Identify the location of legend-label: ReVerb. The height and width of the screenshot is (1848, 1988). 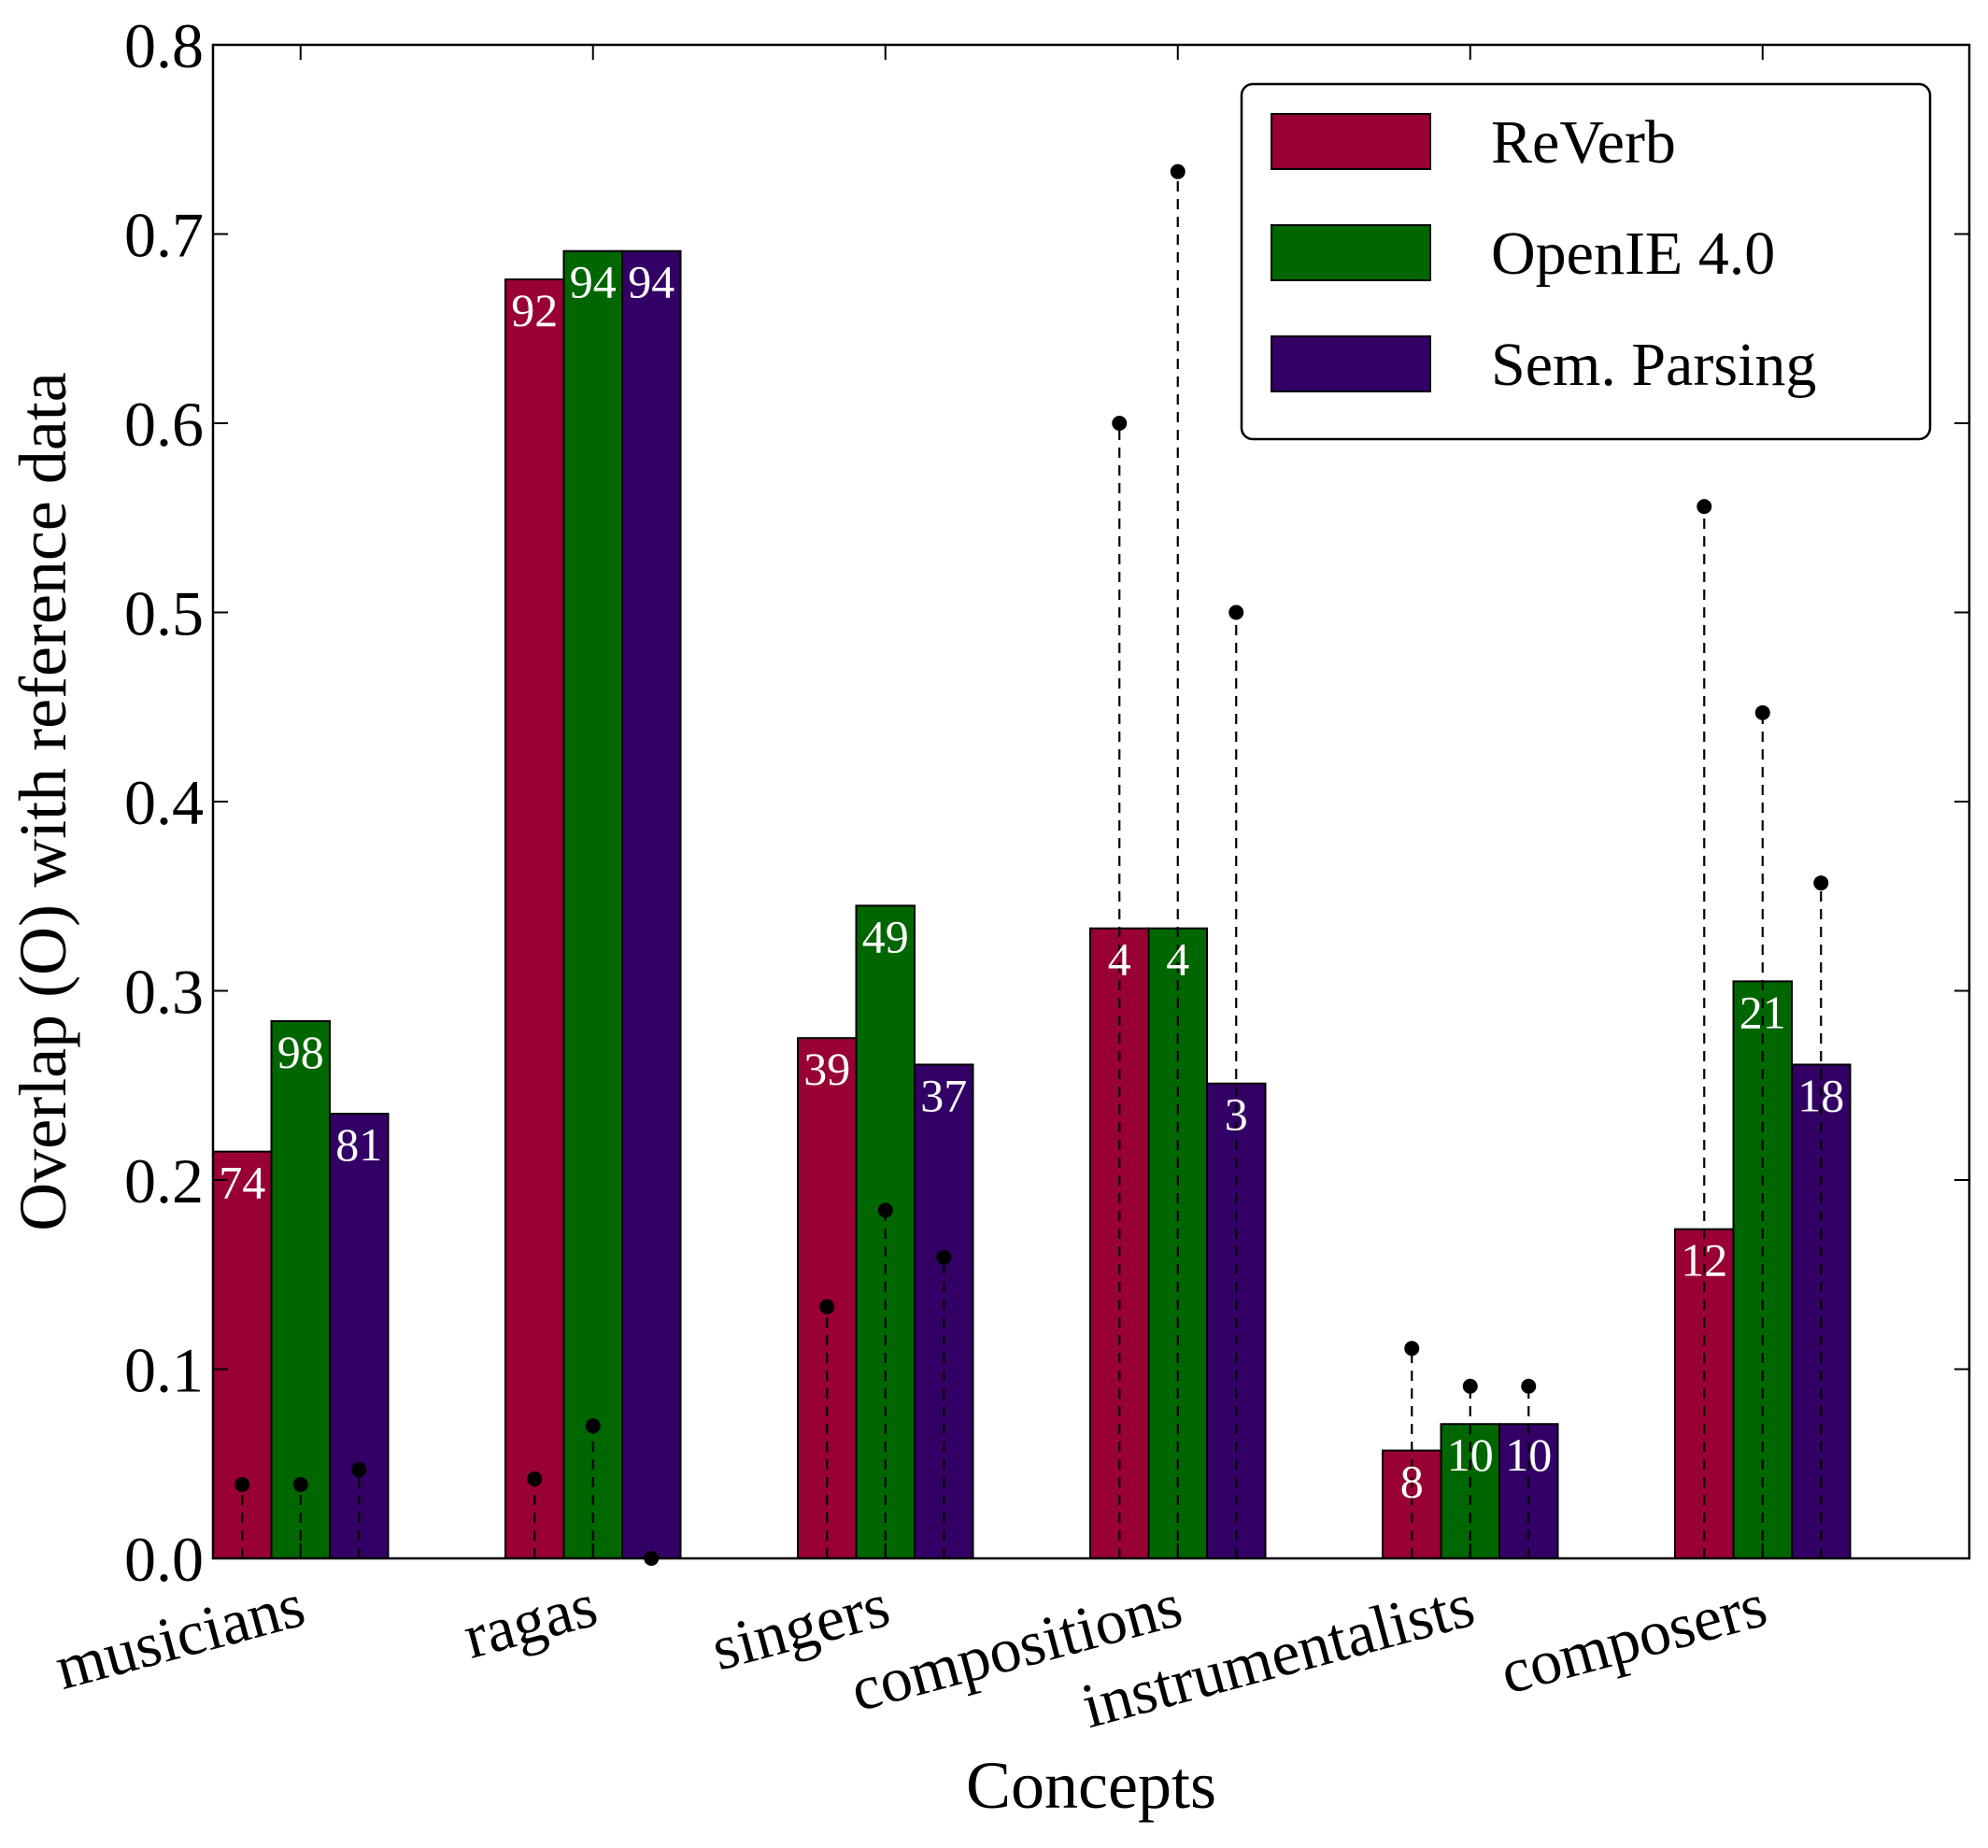
(1583, 142).